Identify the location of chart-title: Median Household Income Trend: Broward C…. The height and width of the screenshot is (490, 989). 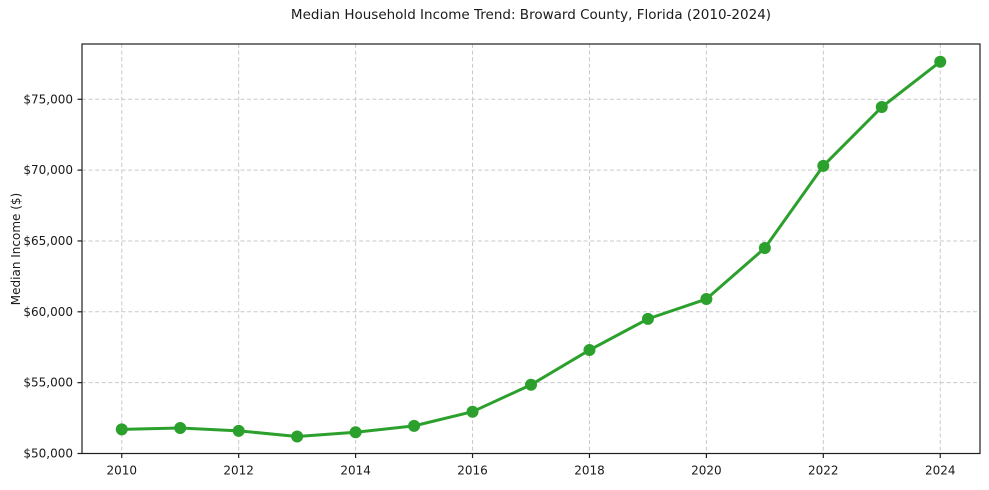
(531, 15).